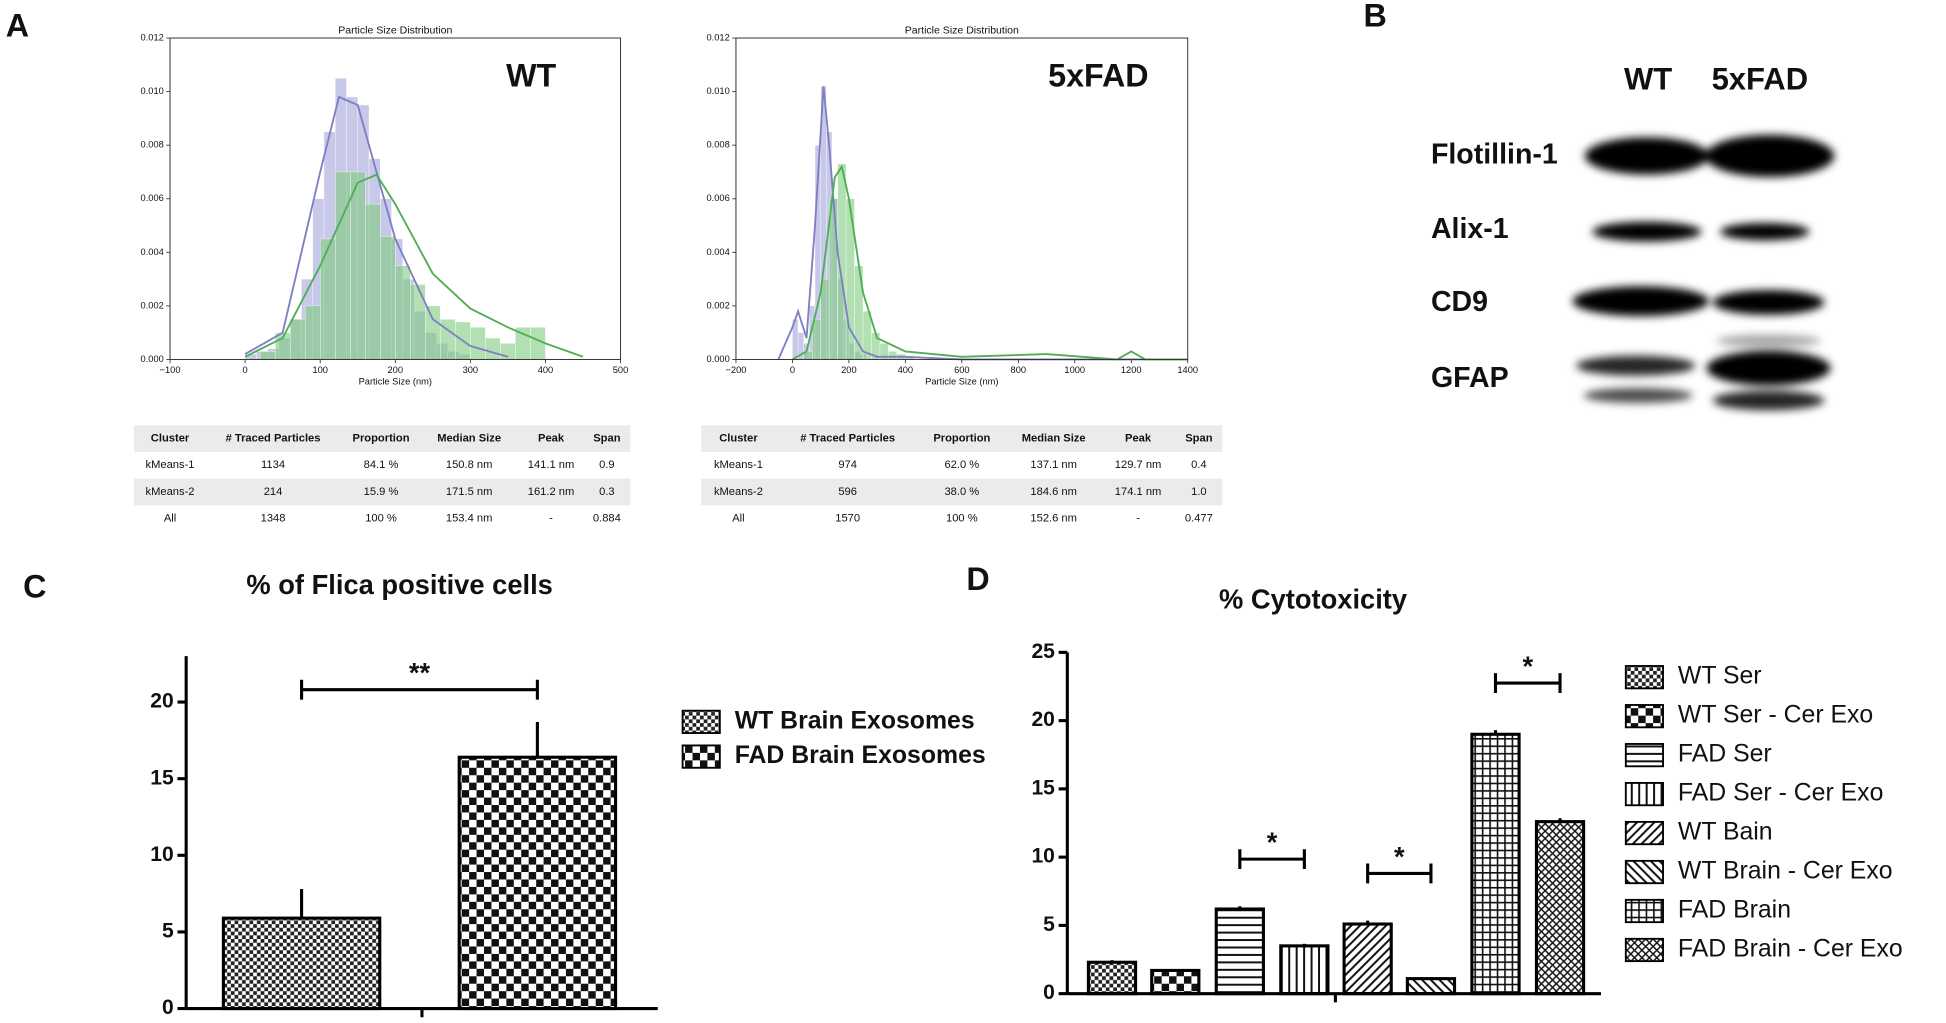 Image resolution: width=1946 pixels, height=1023 pixels. I want to click on panel-label: A, so click(17, 26).